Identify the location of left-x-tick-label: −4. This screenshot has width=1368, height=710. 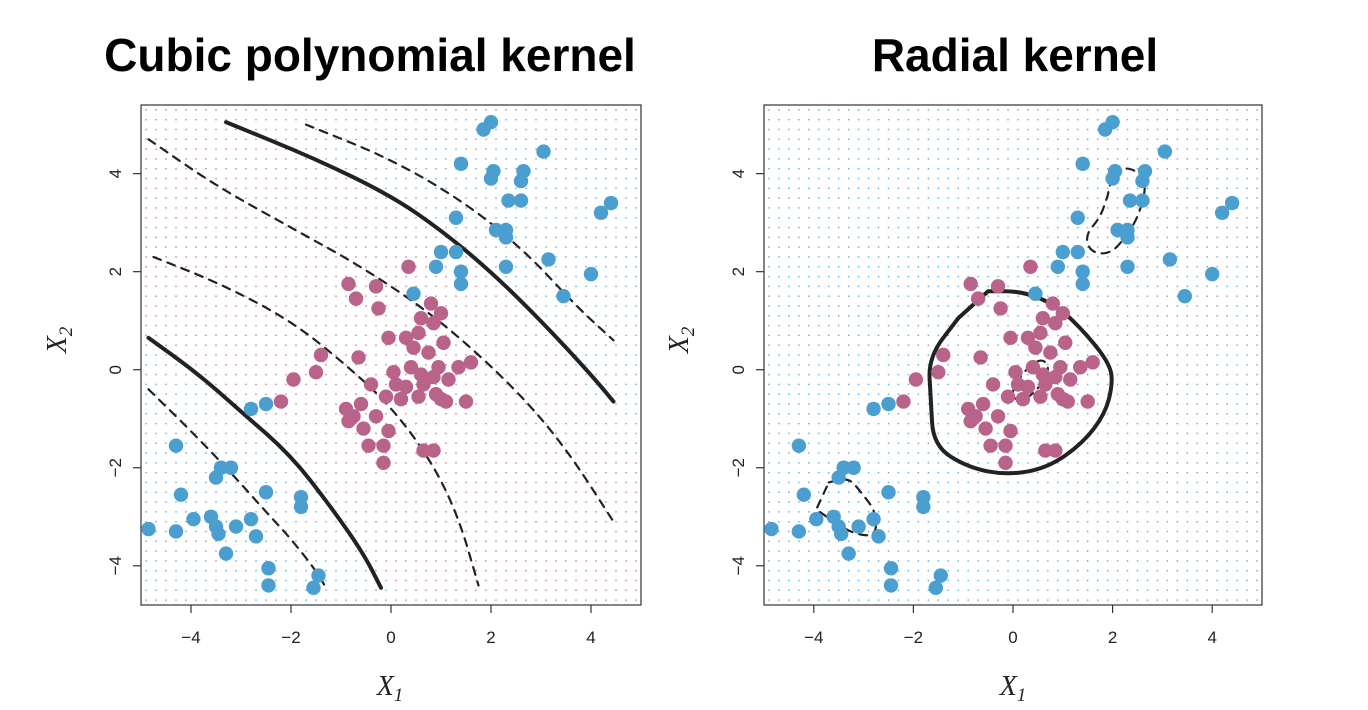
(190, 637).